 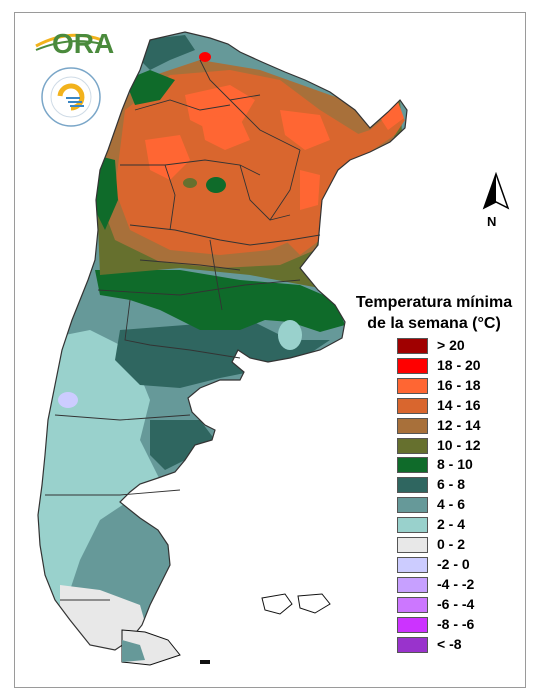 I want to click on legend-label: 6 - 8, so click(x=451, y=484).